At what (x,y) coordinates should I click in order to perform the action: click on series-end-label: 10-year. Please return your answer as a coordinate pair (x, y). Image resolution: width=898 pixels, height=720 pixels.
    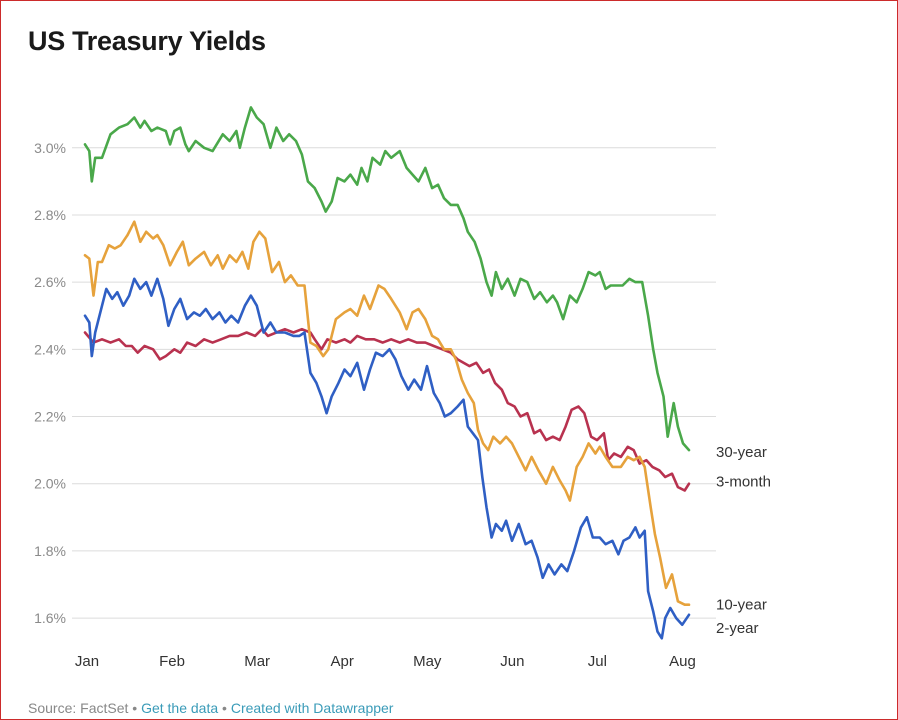
    Looking at the image, I should click on (741, 605).